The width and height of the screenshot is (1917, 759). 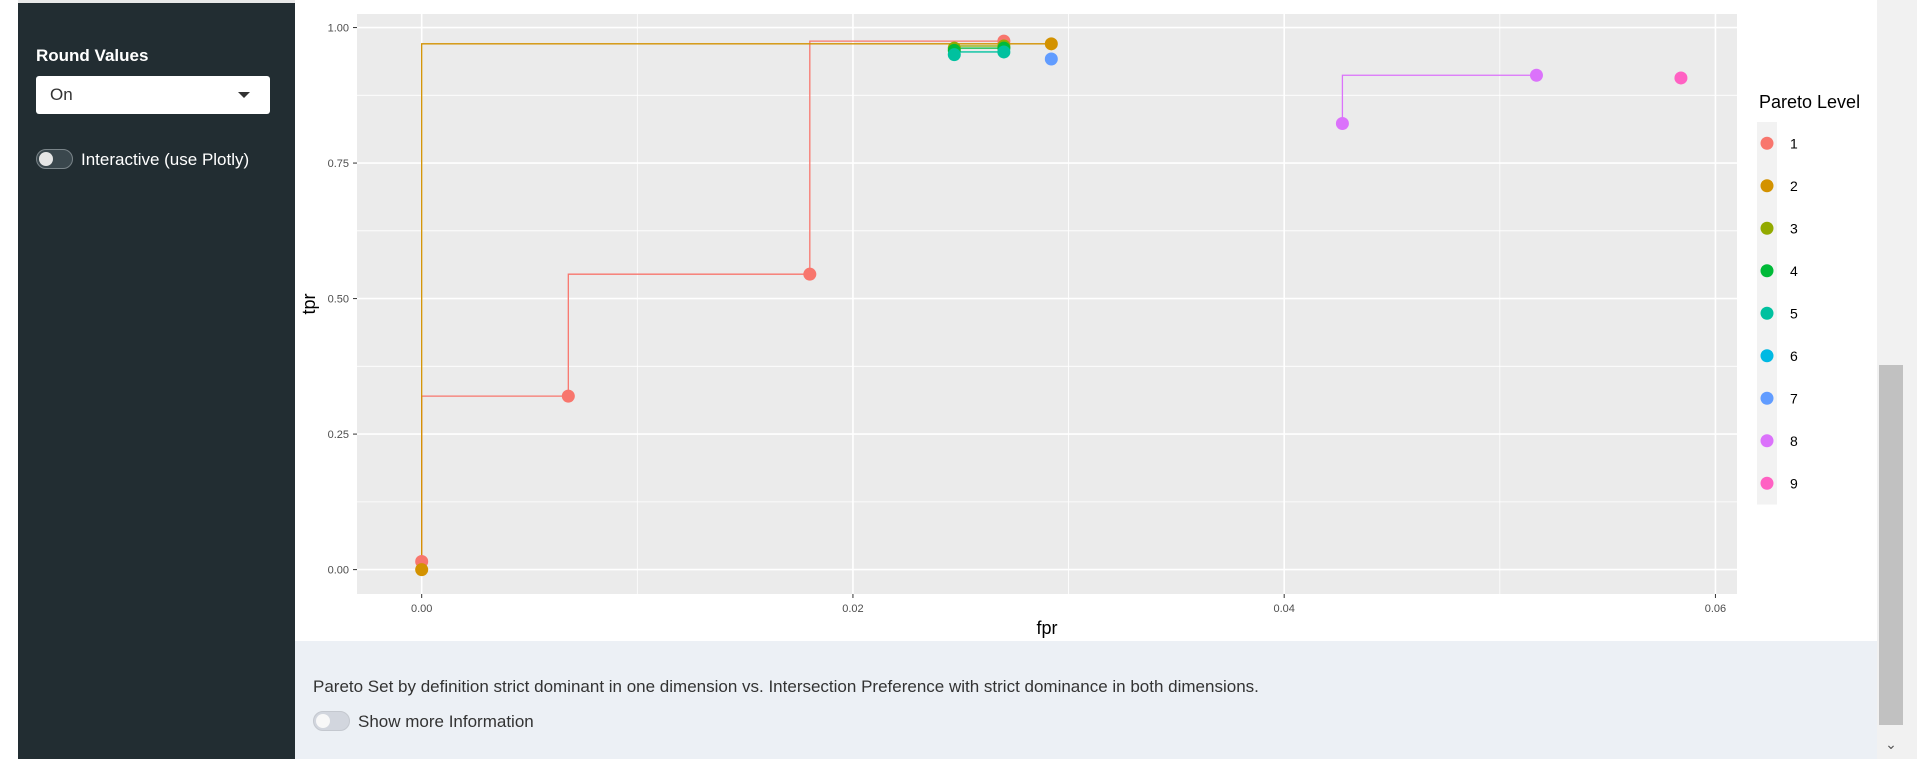 What do you see at coordinates (1794, 228) in the screenshot?
I see `legend-label-level-3: 3` at bounding box center [1794, 228].